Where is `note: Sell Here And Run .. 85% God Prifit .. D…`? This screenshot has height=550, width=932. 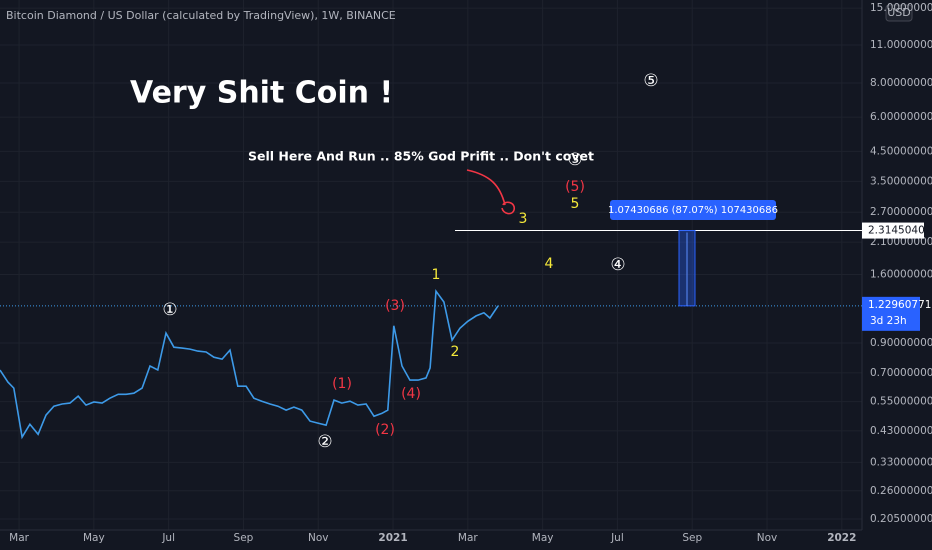
note: Sell Here And Run .. 85% God Prifit .. D… is located at coordinates (421, 156).